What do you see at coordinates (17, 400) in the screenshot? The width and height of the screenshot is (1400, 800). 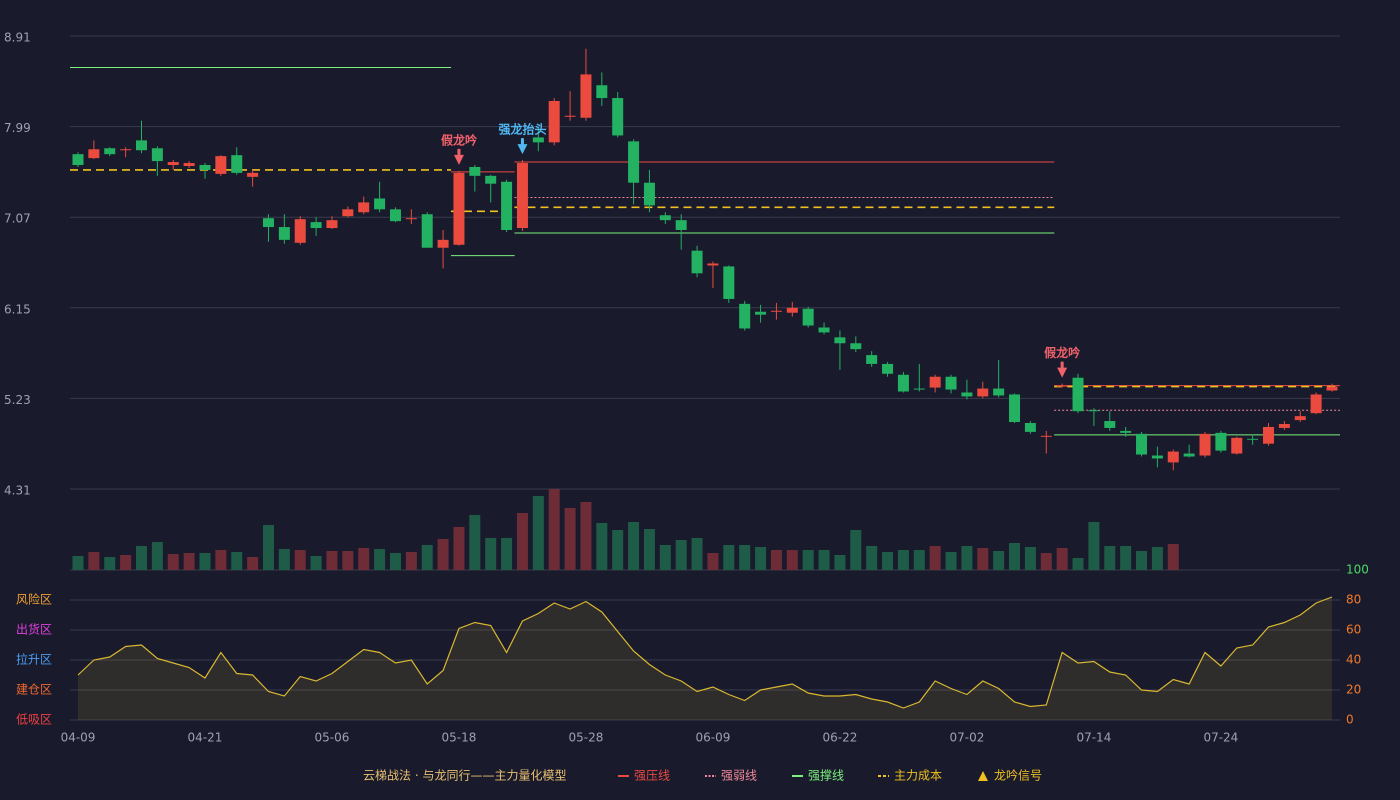 I see `y-tick-label: 5.23` at bounding box center [17, 400].